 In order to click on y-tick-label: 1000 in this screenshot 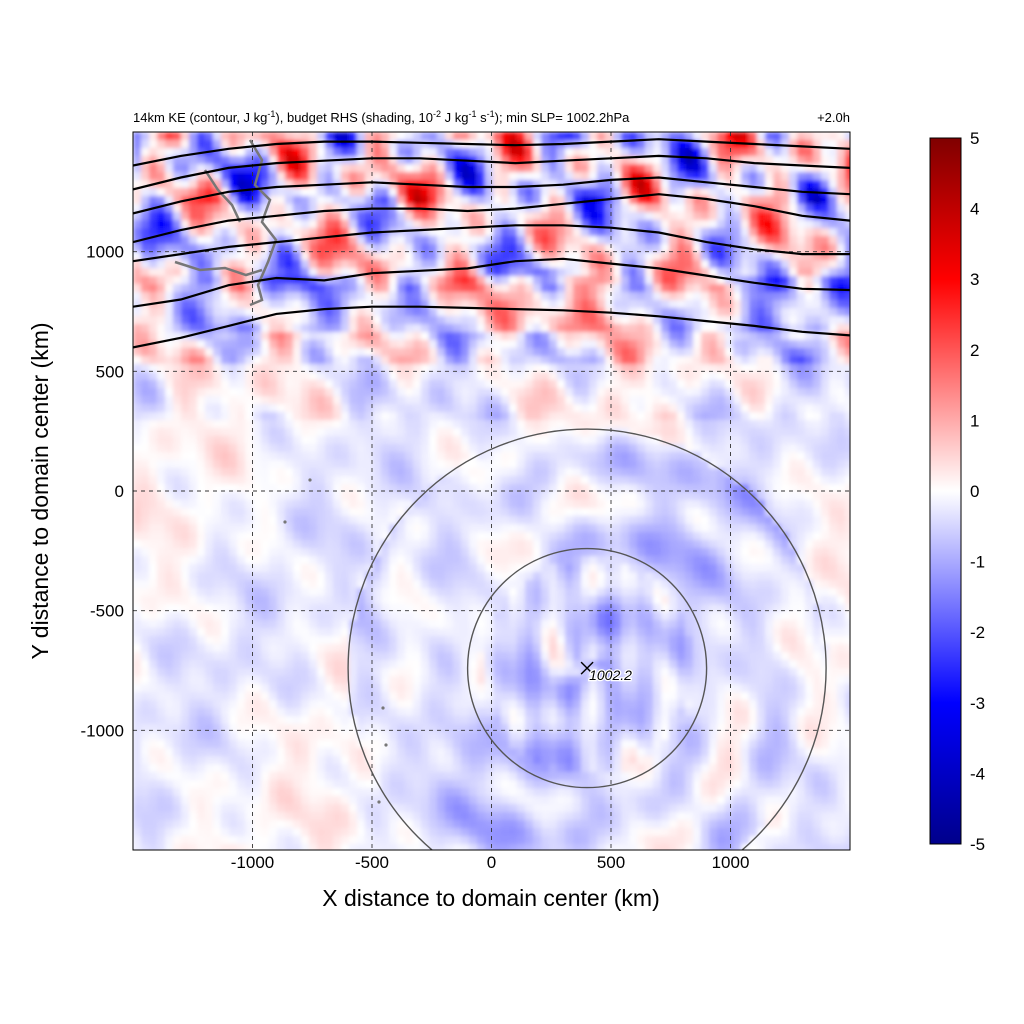, I will do `click(105, 252)`.